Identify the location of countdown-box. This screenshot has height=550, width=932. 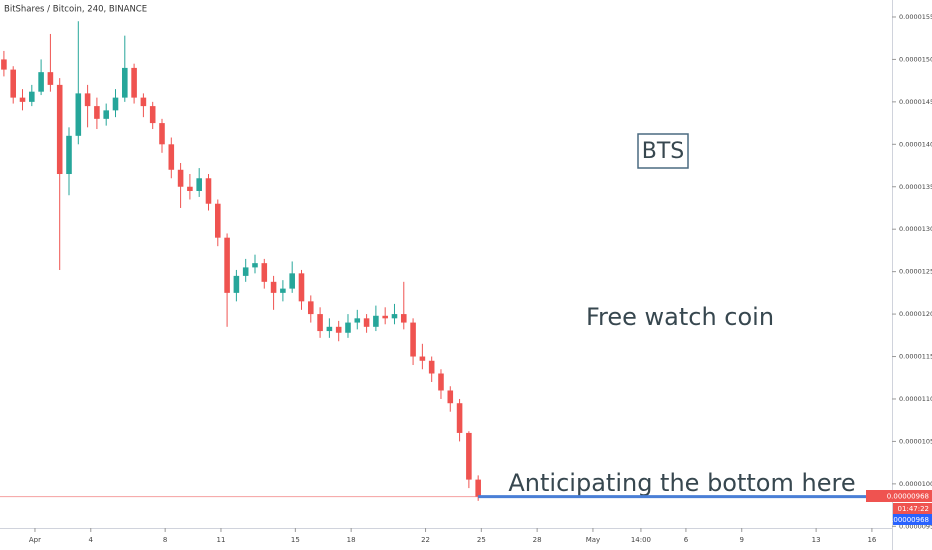
(912, 508).